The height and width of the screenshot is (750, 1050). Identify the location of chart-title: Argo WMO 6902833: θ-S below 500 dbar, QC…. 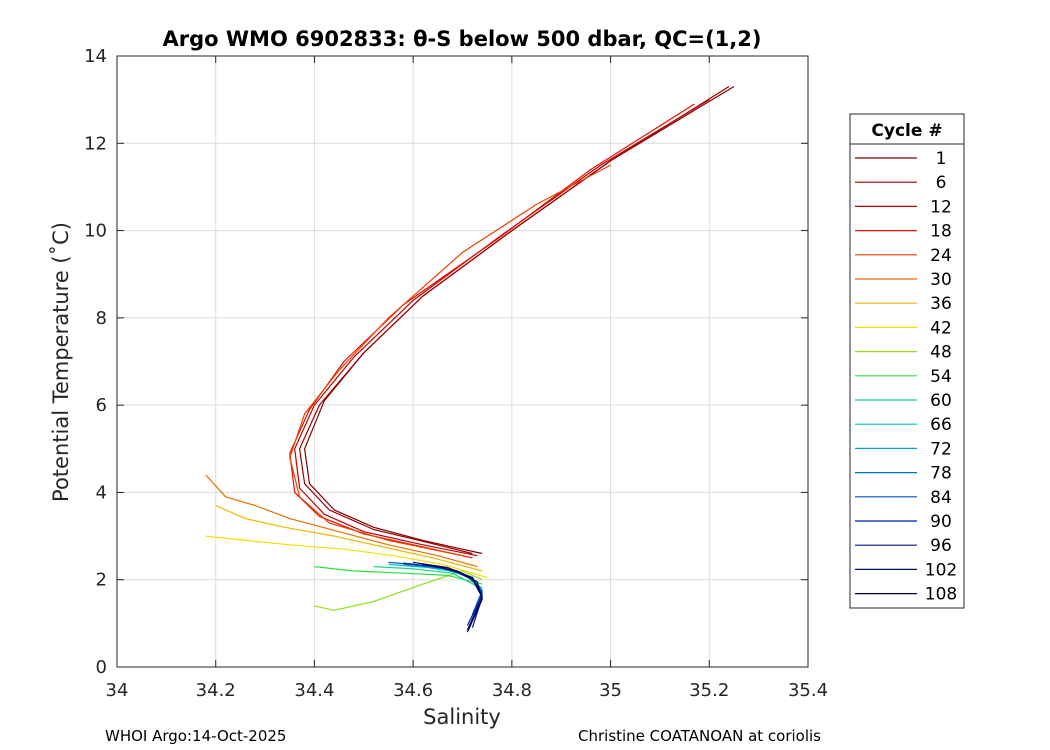
(462, 39).